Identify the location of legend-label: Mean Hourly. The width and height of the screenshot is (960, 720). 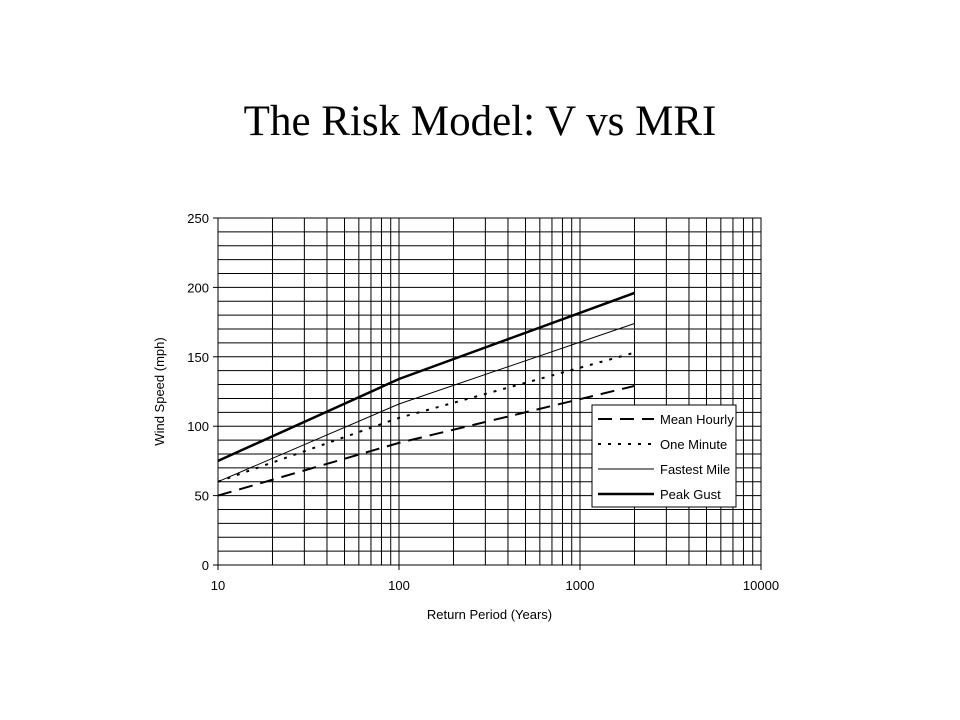
(697, 419).